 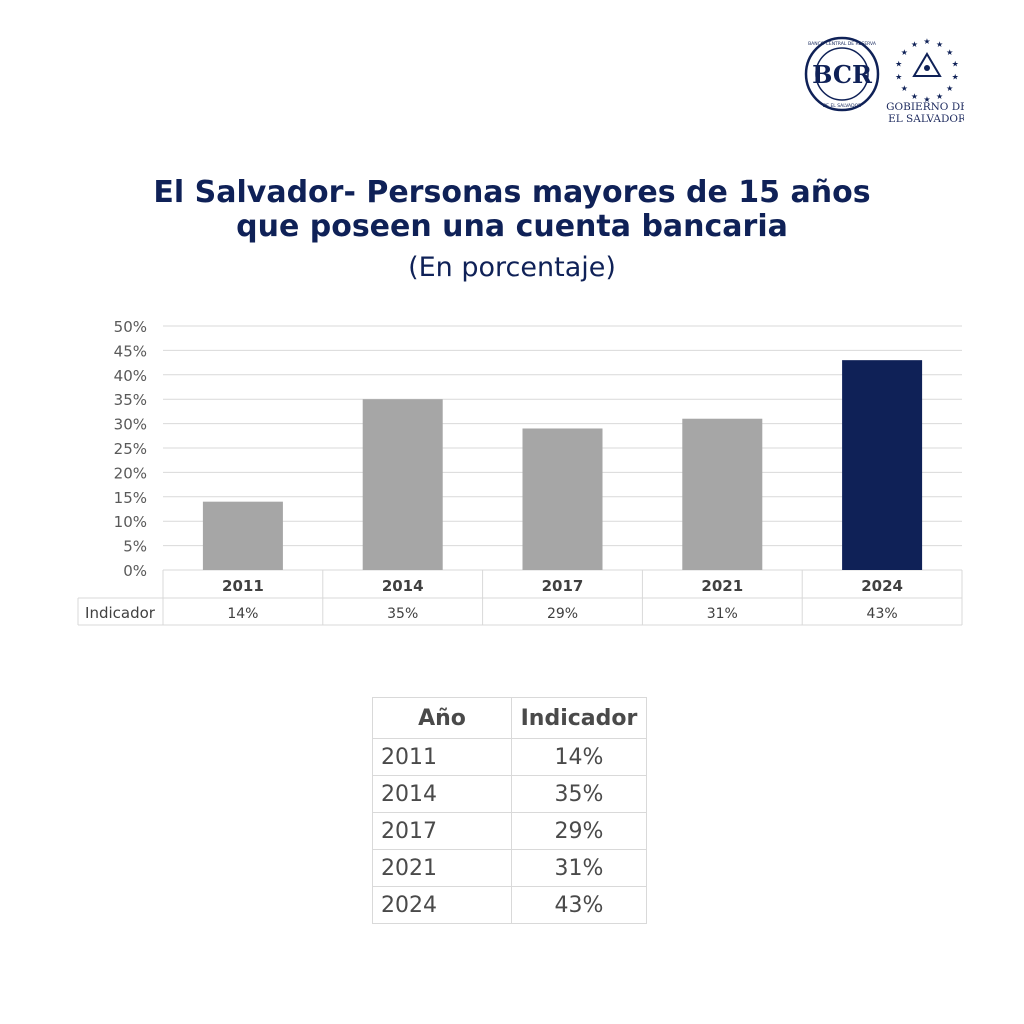 I want to click on y-tick-label: 5%, so click(x=135, y=547).